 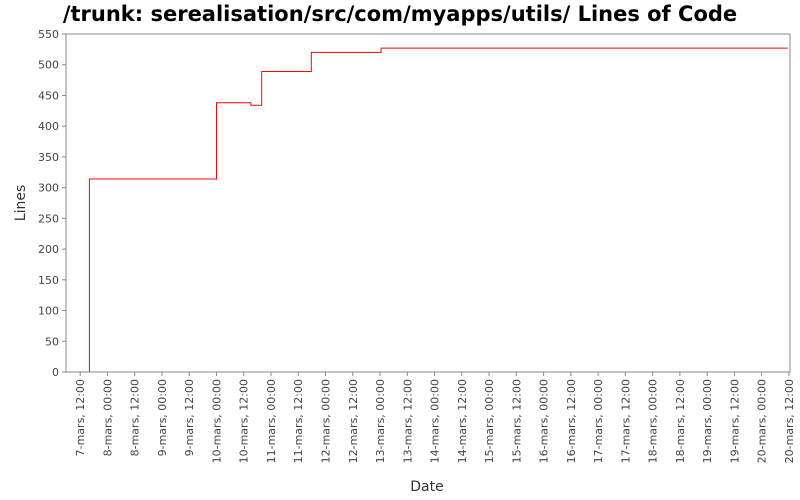 What do you see at coordinates (271, 421) in the screenshot?
I see `x-tick-label: 11-mars, 00:00` at bounding box center [271, 421].